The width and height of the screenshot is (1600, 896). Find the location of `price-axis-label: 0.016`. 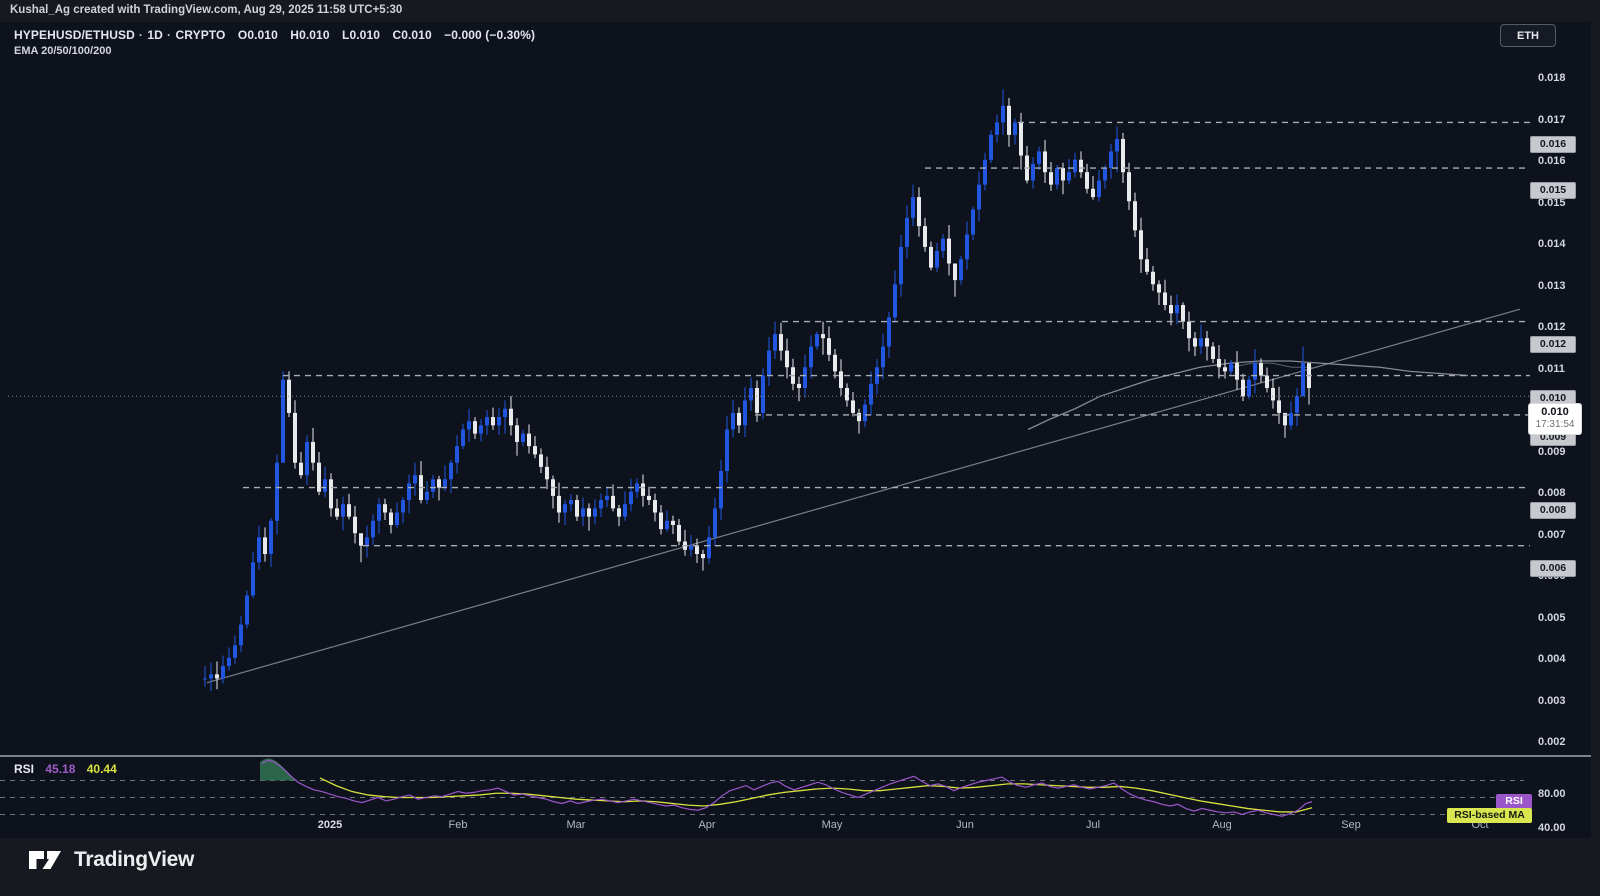

price-axis-label: 0.016 is located at coordinates (1552, 161).